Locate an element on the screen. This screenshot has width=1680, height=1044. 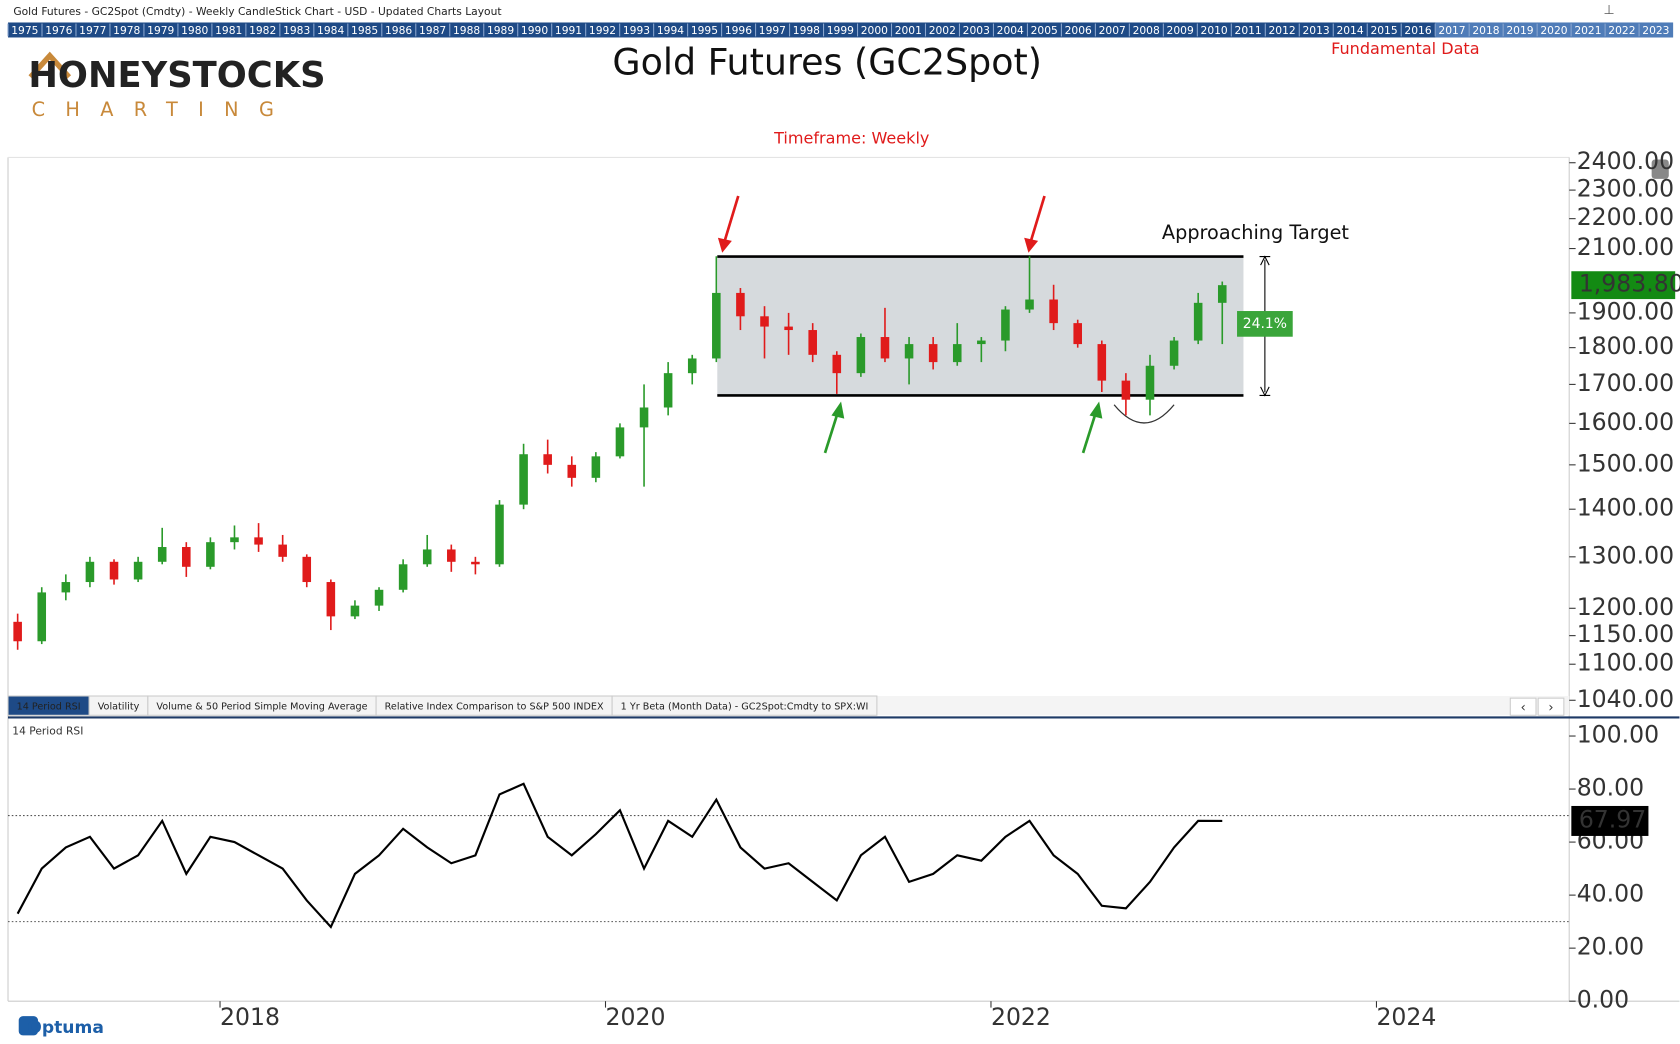
year-label: 1980 is located at coordinates (194, 30).